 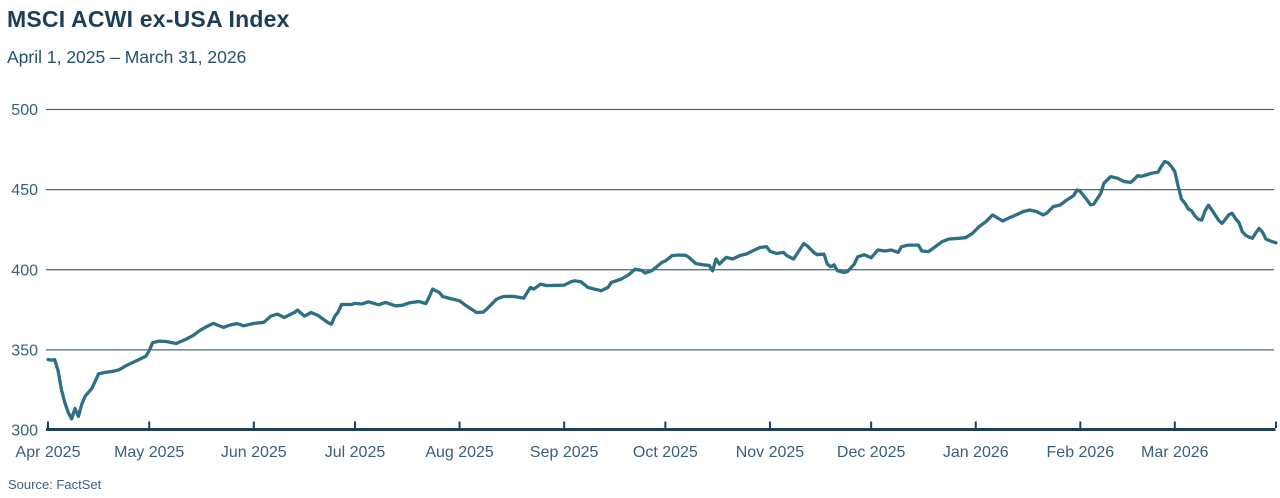 What do you see at coordinates (770, 452) in the screenshot?
I see `x-tick-label: Nov 2025` at bounding box center [770, 452].